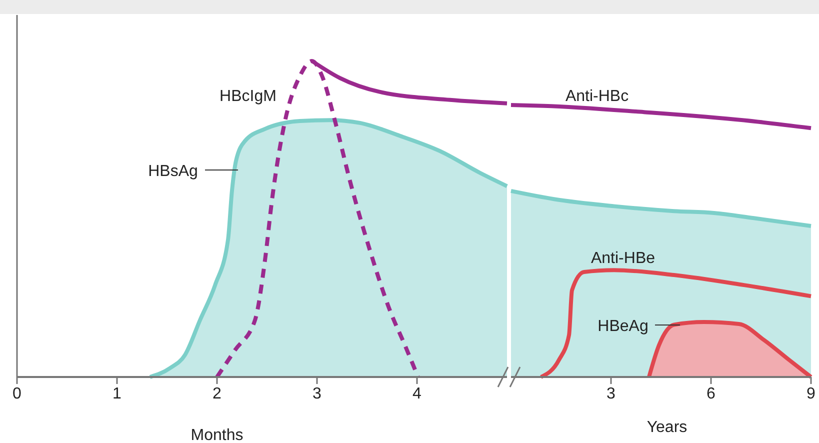 This screenshot has width=819, height=443. Describe the element at coordinates (667, 427) in the screenshot. I see `x-axis-title: Years` at that location.